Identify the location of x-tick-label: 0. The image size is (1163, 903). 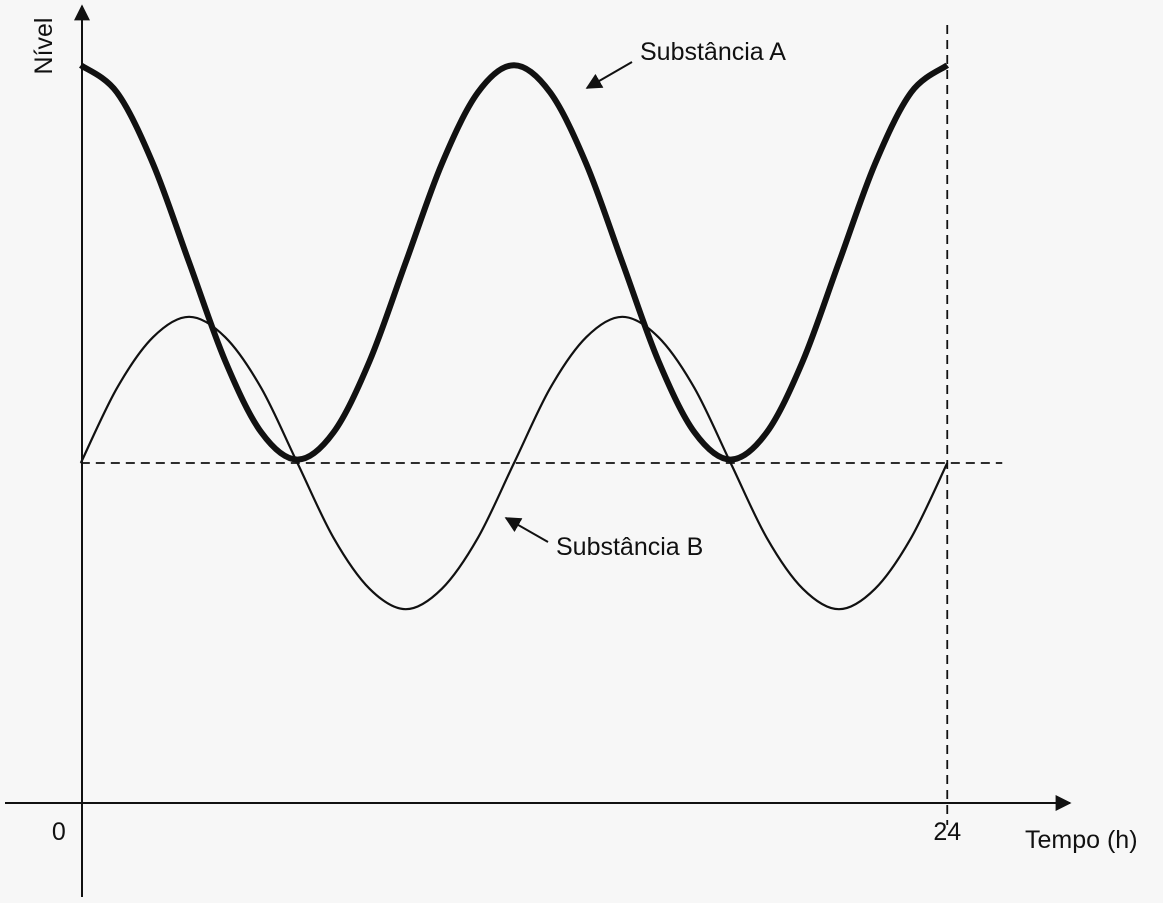
(59, 832).